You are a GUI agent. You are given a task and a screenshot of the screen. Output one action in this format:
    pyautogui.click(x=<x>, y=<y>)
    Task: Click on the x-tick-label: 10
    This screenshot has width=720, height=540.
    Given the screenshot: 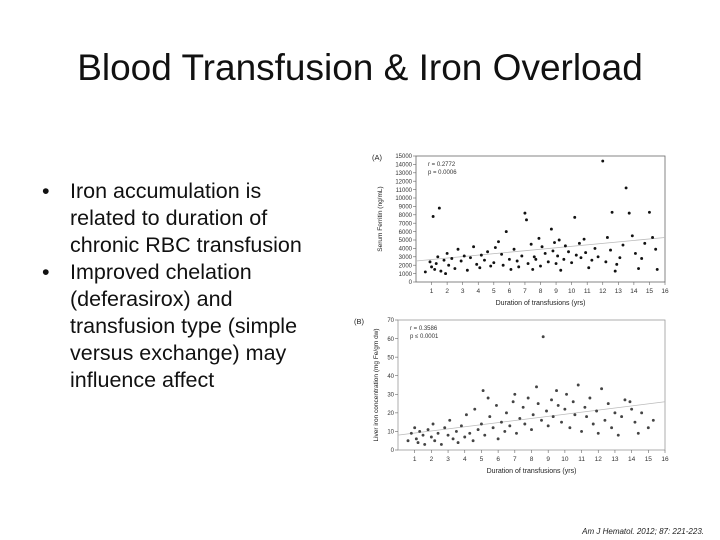 What is the action you would take?
    pyautogui.click(x=565, y=459)
    